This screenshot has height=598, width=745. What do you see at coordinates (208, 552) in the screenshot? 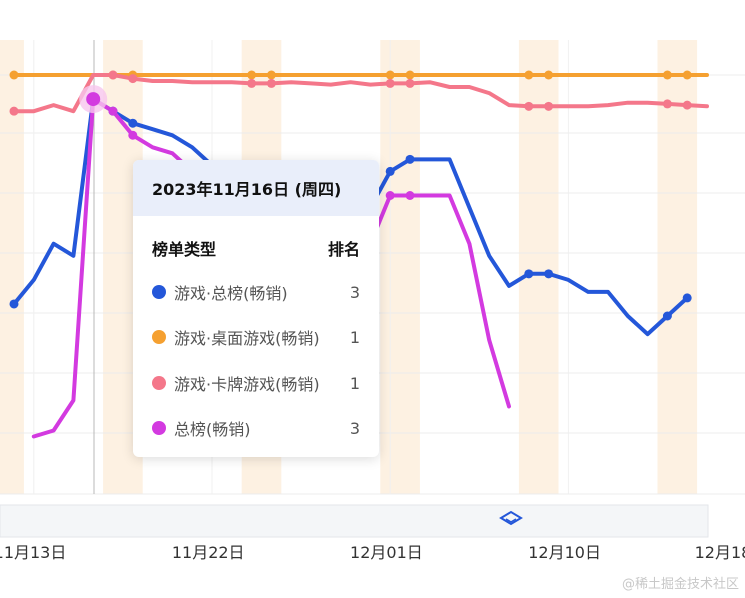
I see `x-tick-label: 11月22日` at bounding box center [208, 552].